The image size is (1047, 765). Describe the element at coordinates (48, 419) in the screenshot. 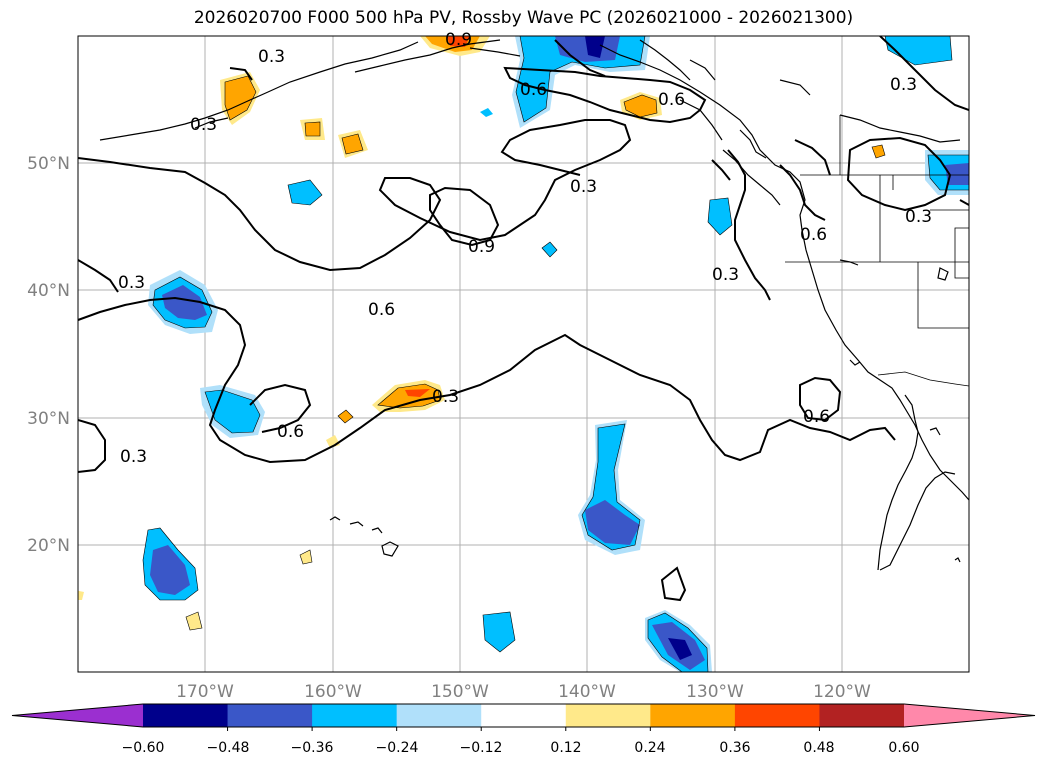

I see `lat-label: 30°N` at that location.